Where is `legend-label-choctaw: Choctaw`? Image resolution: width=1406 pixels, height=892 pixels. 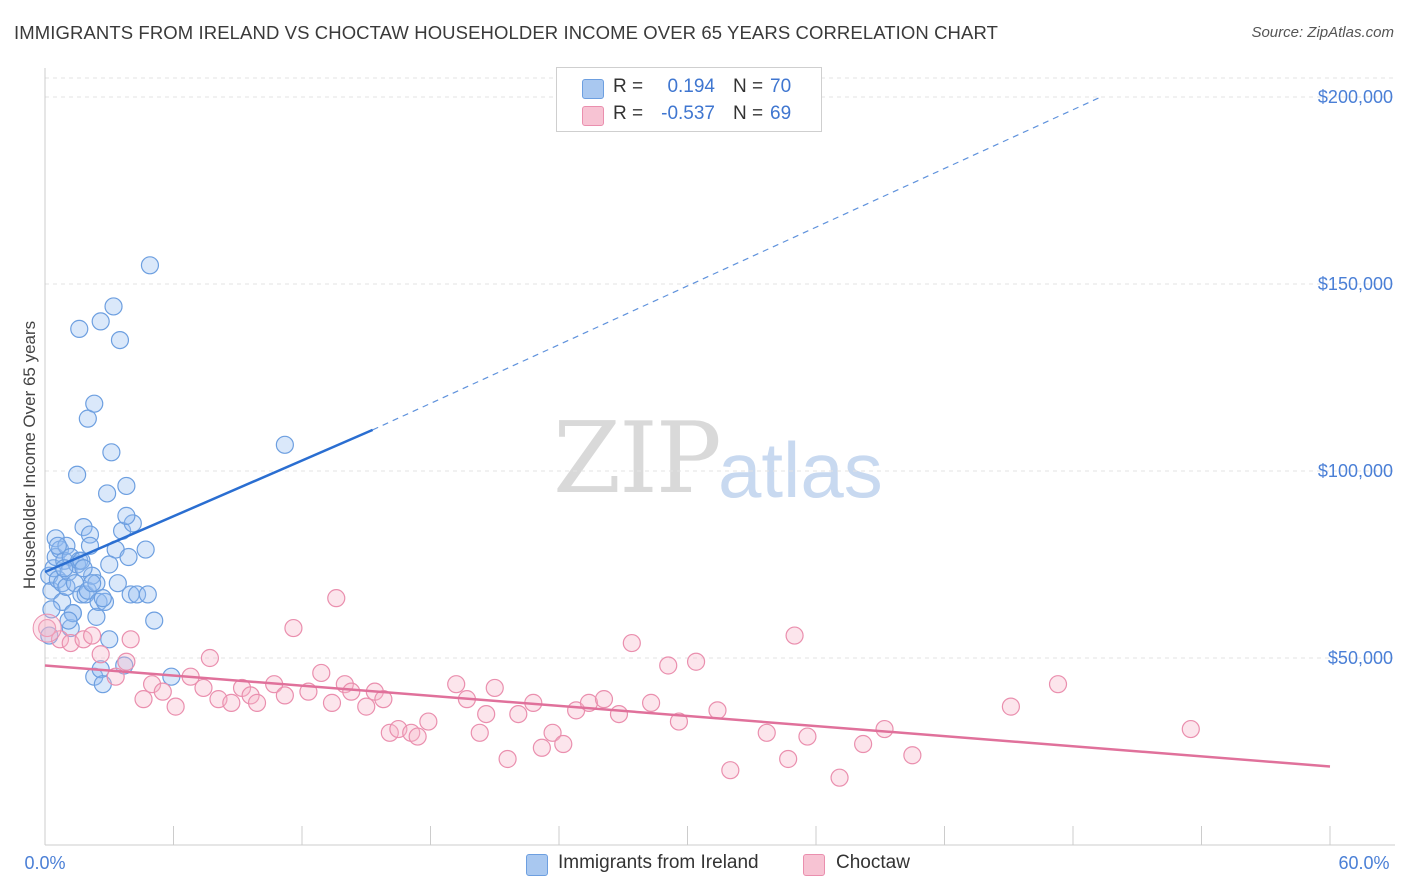 legend-label-choctaw: Choctaw is located at coordinates (873, 862).